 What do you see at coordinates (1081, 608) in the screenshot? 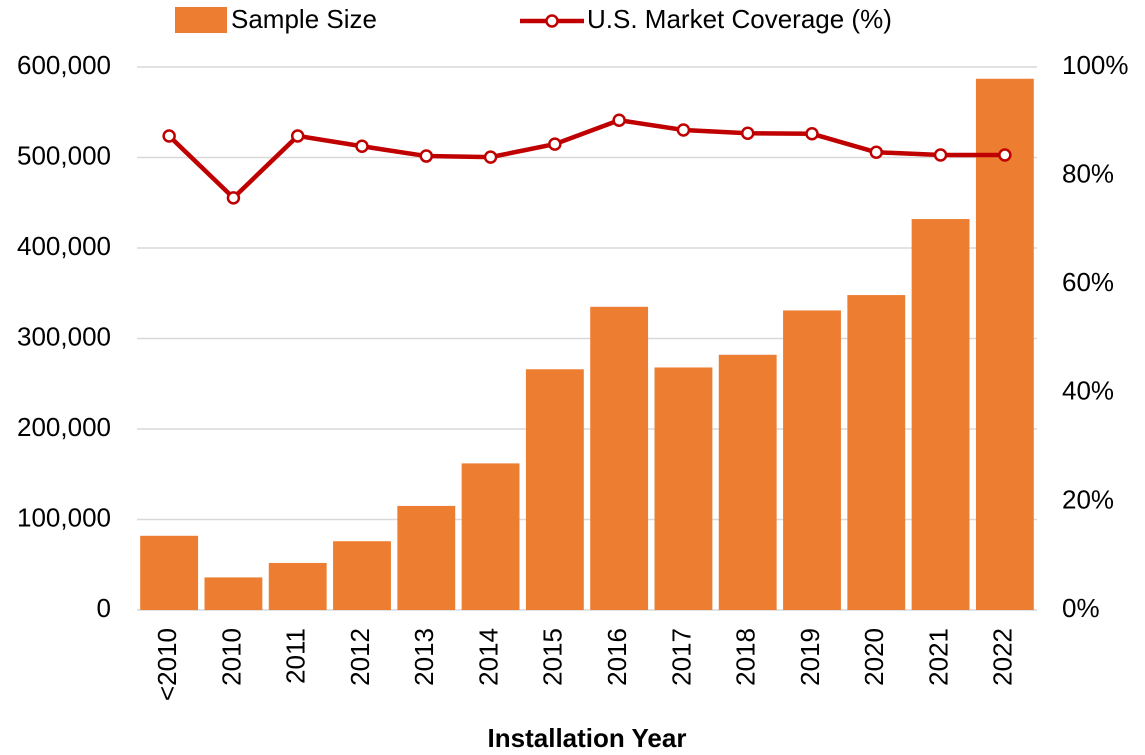
I see `y2-tick-label: 0%` at bounding box center [1081, 608].